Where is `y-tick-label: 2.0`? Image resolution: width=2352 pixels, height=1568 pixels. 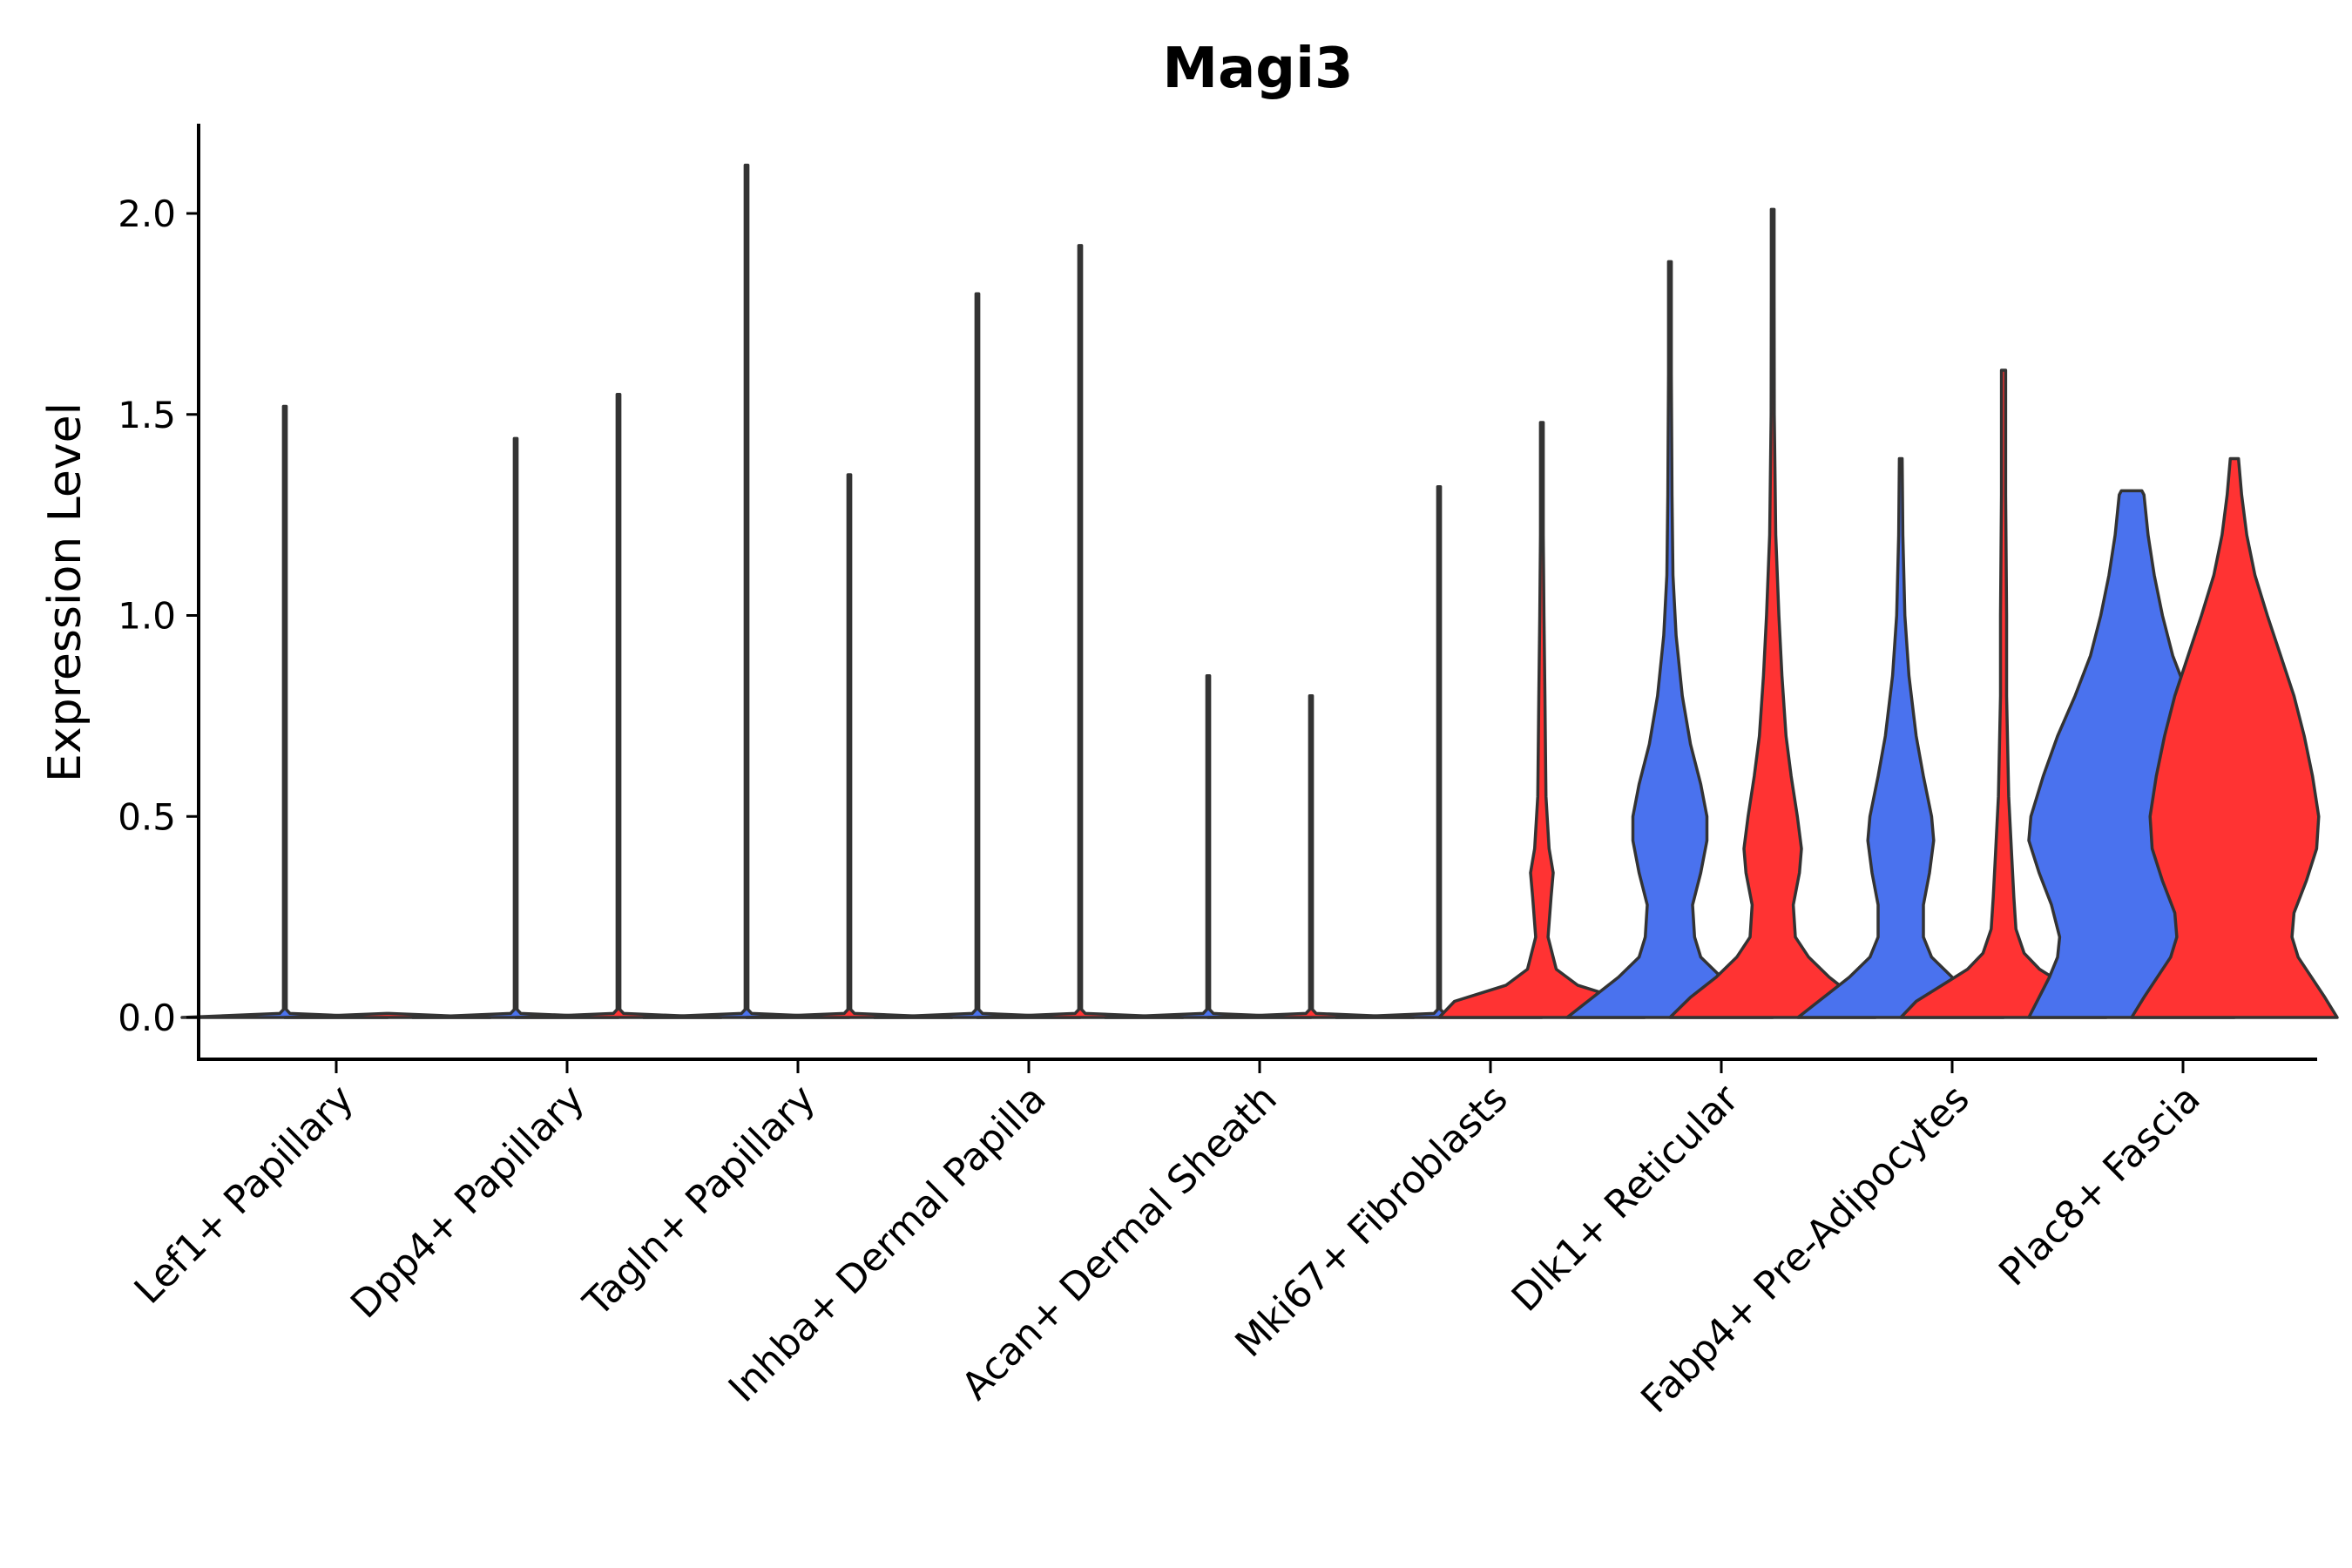
y-tick-label: 2.0 is located at coordinates (147, 214).